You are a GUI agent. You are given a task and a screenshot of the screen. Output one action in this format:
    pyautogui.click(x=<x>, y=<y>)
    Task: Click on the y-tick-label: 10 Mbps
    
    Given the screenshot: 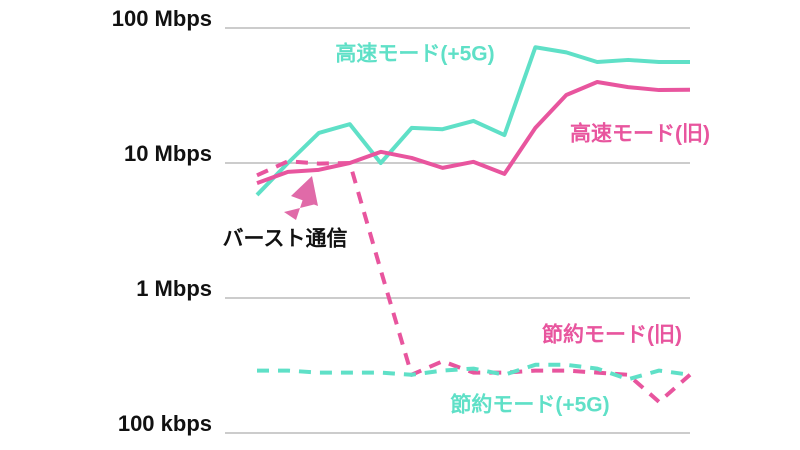 What is the action you would take?
    pyautogui.click(x=168, y=153)
    